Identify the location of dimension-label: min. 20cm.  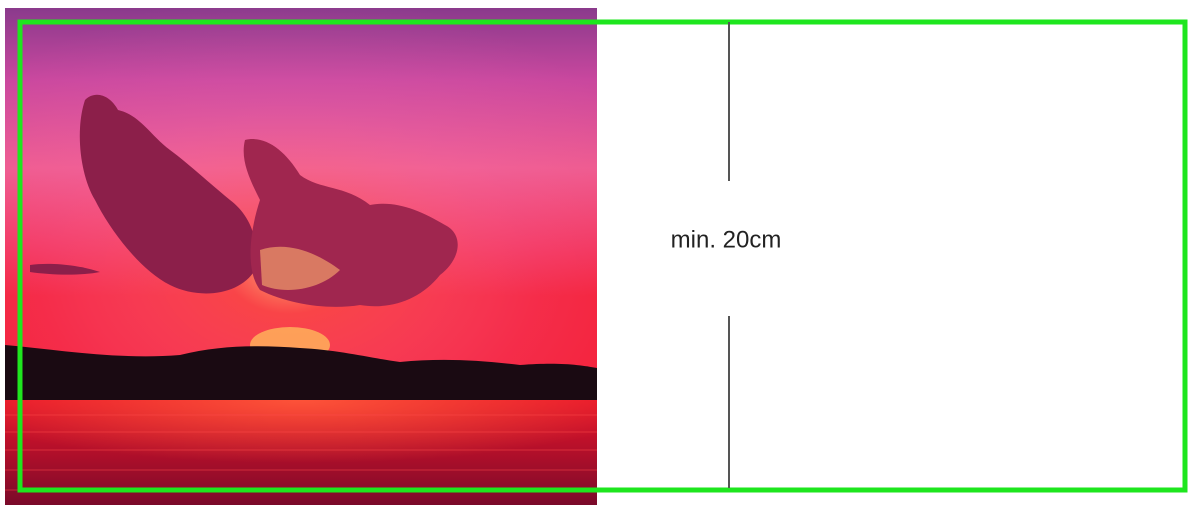
(726, 239).